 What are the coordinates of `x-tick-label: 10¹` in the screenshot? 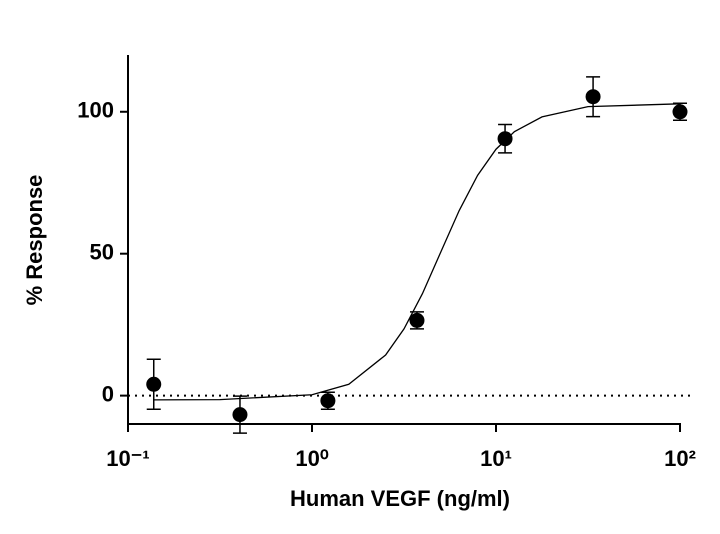 It's located at (496, 458).